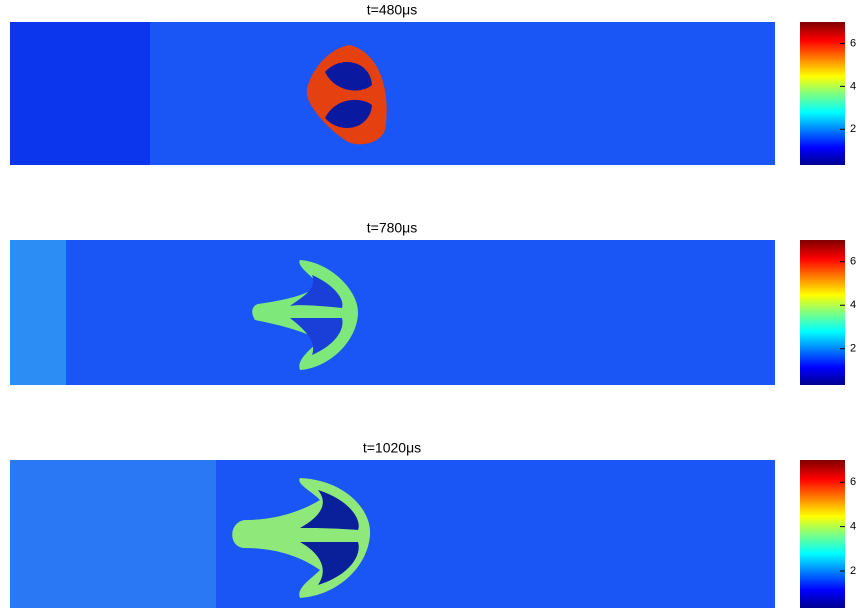  Describe the element at coordinates (392, 228) in the screenshot. I see `panel-title: t=780μs` at that location.